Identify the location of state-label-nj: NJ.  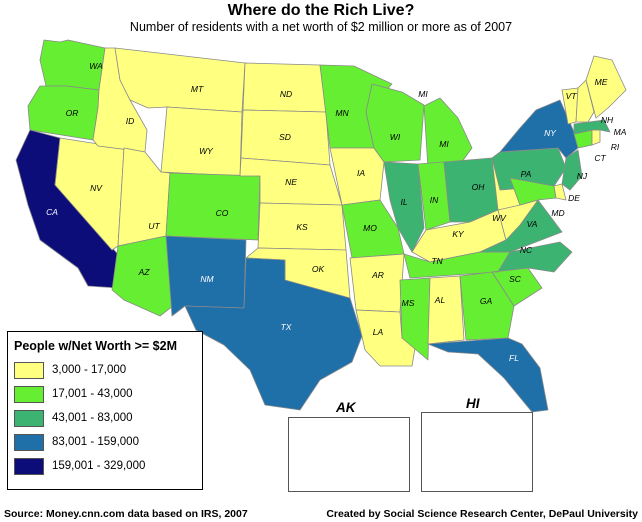
(582, 176).